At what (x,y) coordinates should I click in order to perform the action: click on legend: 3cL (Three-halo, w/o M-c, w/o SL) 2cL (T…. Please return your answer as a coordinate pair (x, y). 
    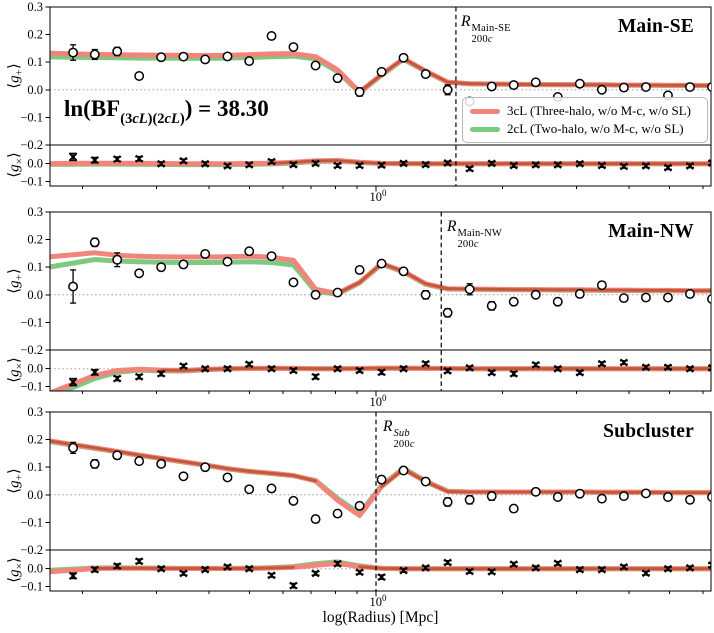
    Looking at the image, I should click on (585, 120).